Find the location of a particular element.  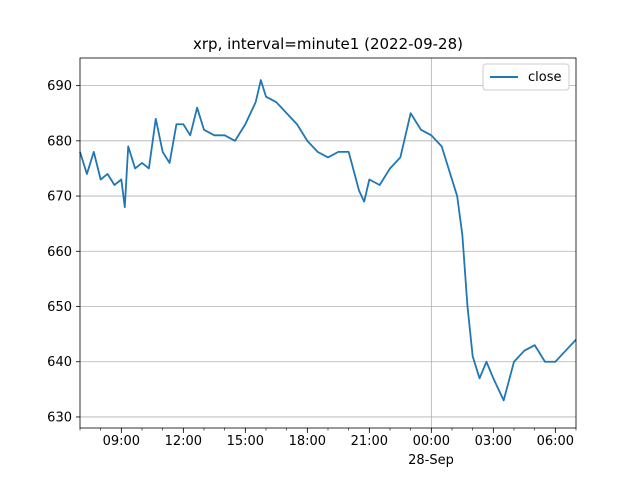

x-date-label: 28-Sep is located at coordinates (431, 460).